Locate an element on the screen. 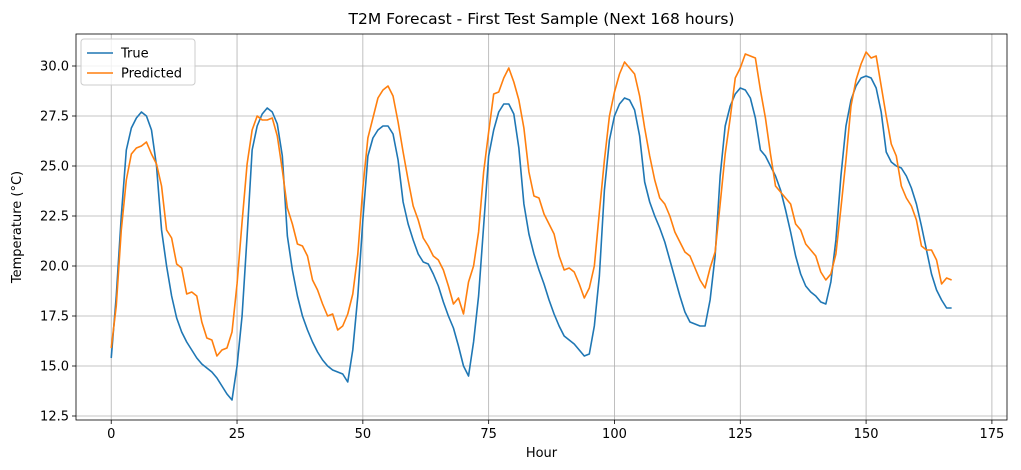  legend: True Predicted is located at coordinates (138, 62).